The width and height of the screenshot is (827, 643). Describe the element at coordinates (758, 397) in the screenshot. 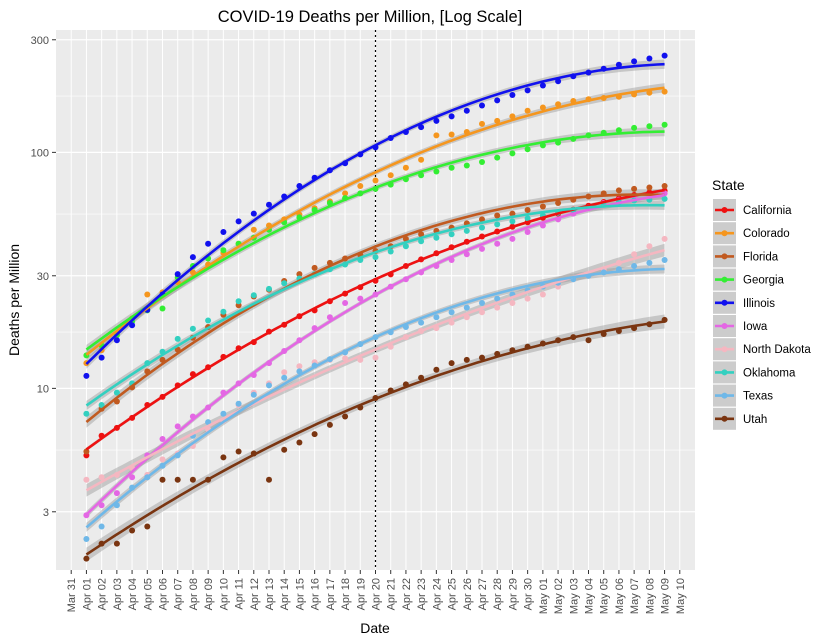

I see `legend-label: Texas` at that location.